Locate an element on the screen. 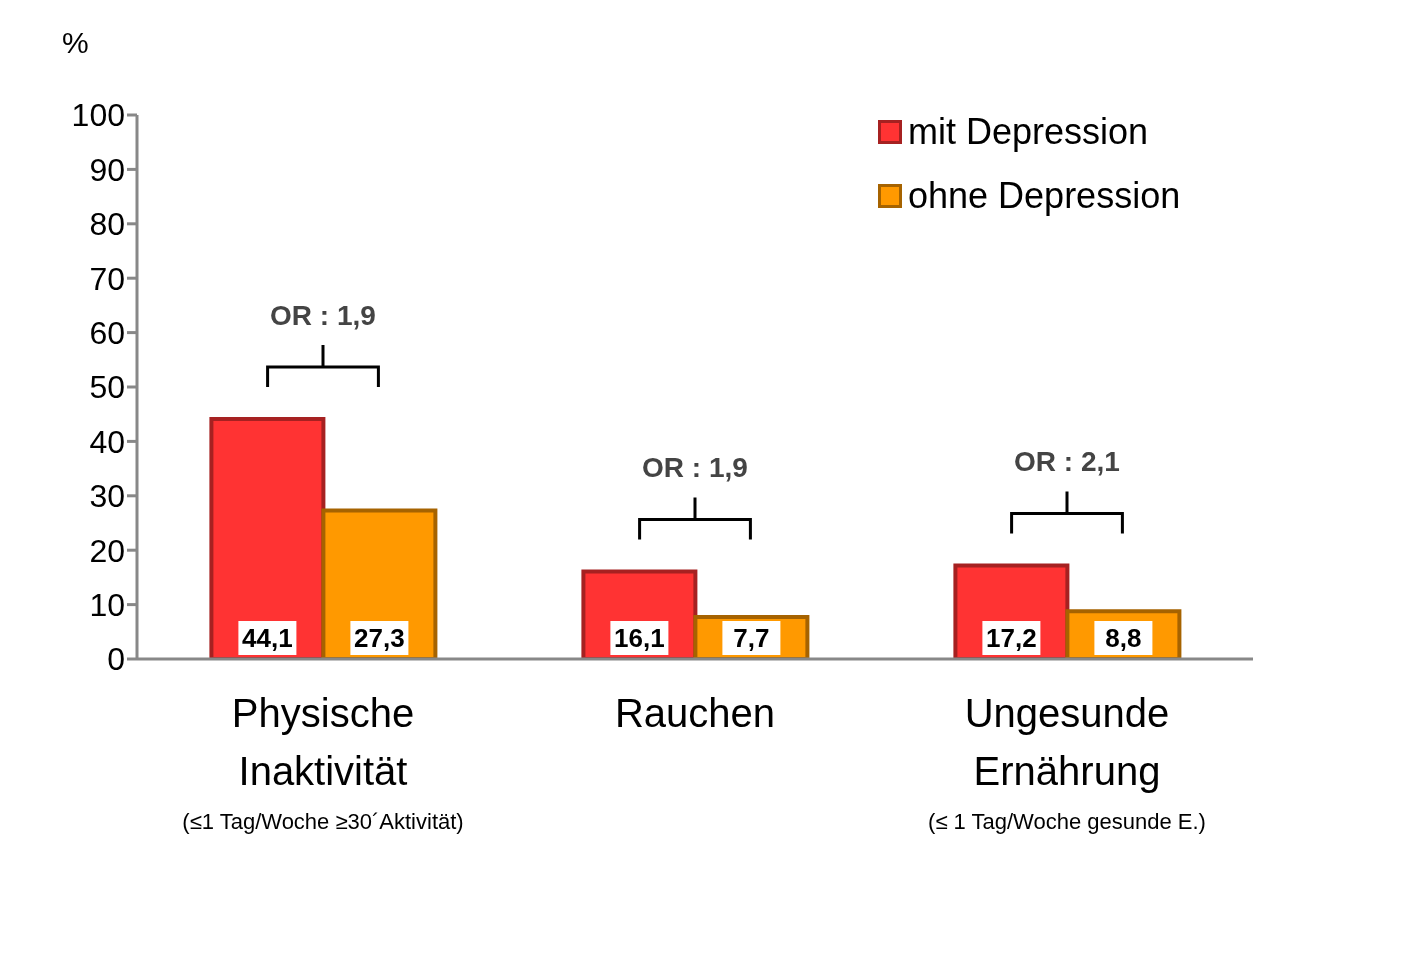 Image resolution: width=1414 pixels, height=980 pixels. x-tick-label: Rauchen is located at coordinates (695, 713).